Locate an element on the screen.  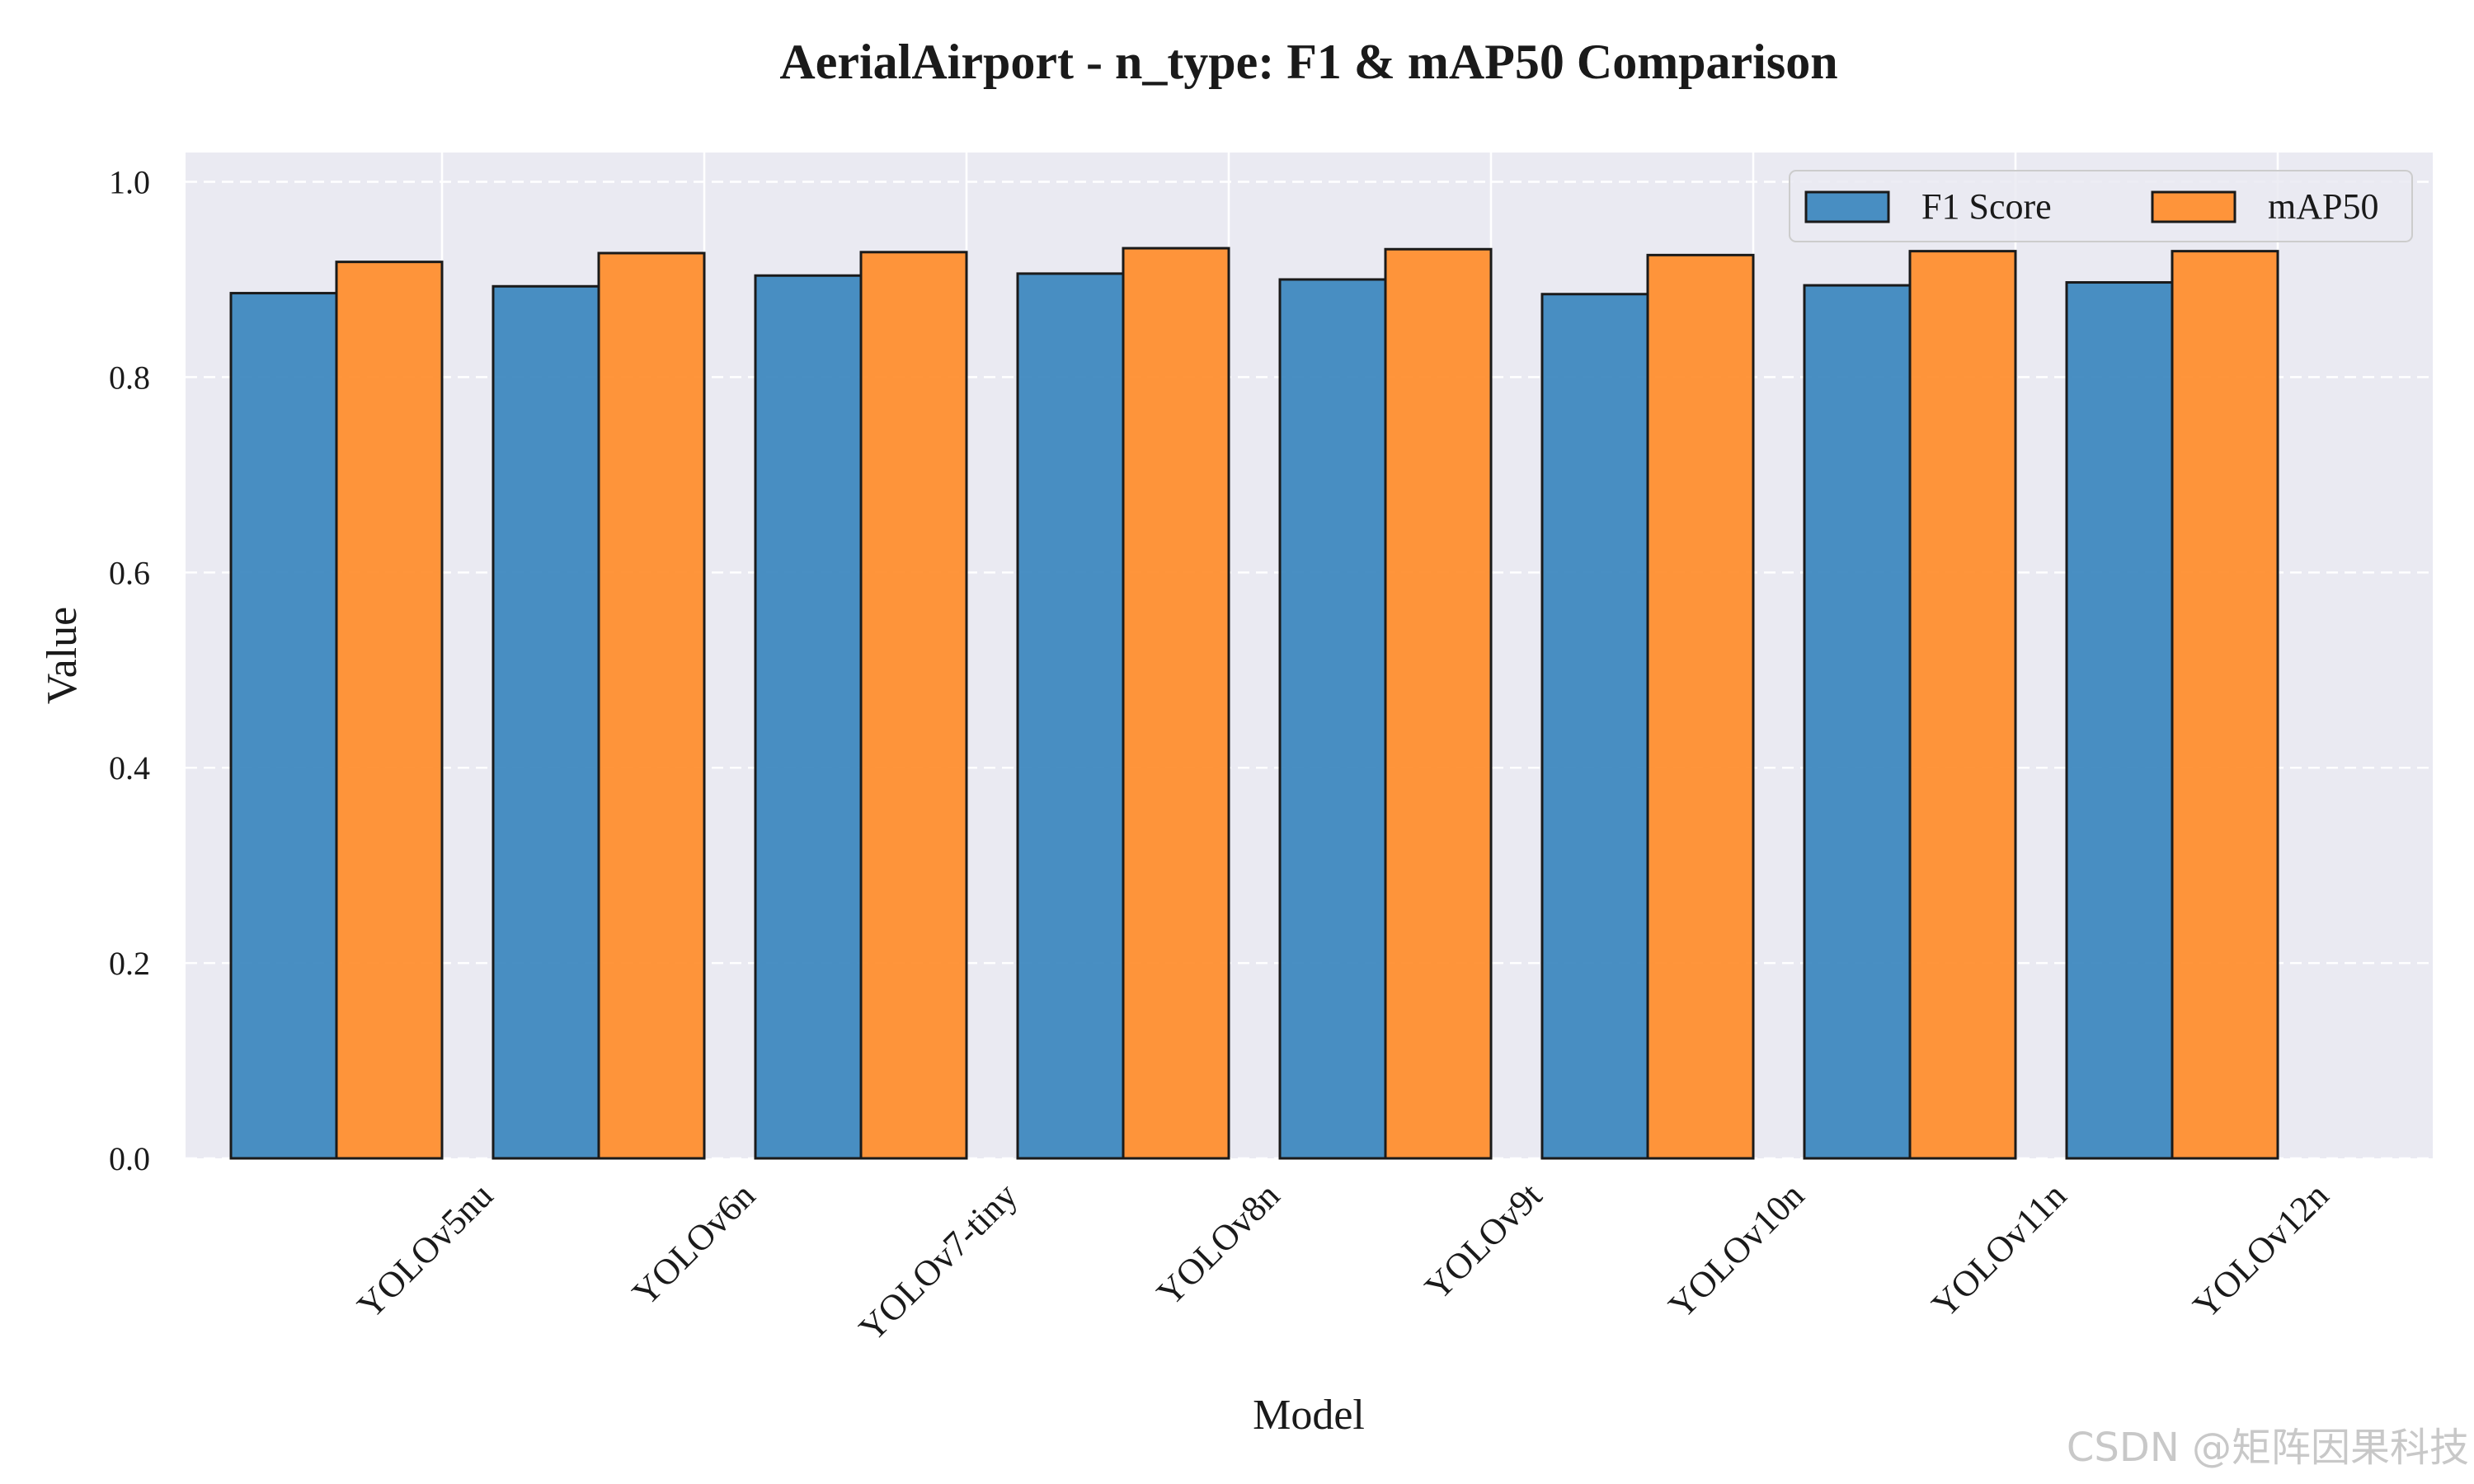
y-tick-label: 0.0 is located at coordinates (129, 1158).